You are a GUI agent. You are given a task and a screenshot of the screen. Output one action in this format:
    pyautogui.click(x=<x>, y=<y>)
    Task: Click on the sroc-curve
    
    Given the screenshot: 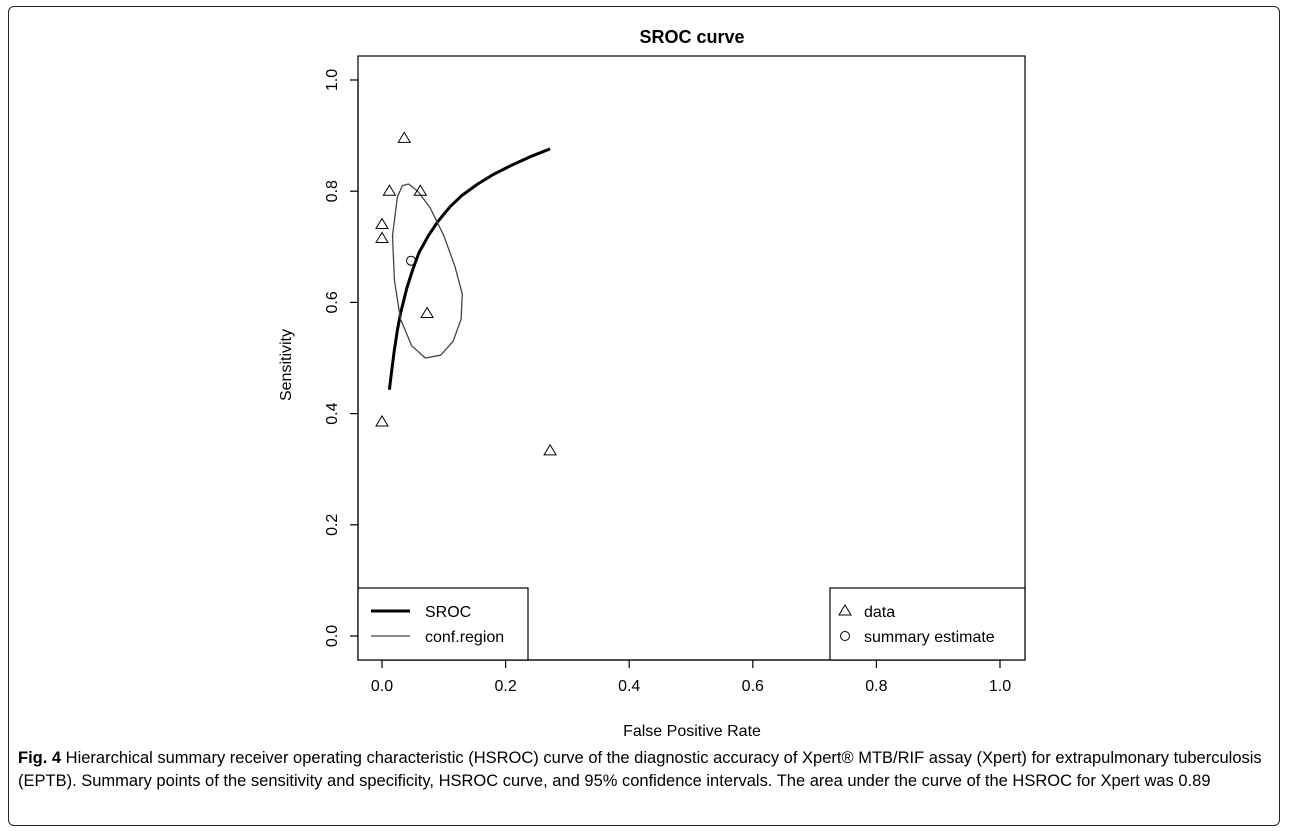 What is the action you would take?
    pyautogui.click(x=469, y=269)
    